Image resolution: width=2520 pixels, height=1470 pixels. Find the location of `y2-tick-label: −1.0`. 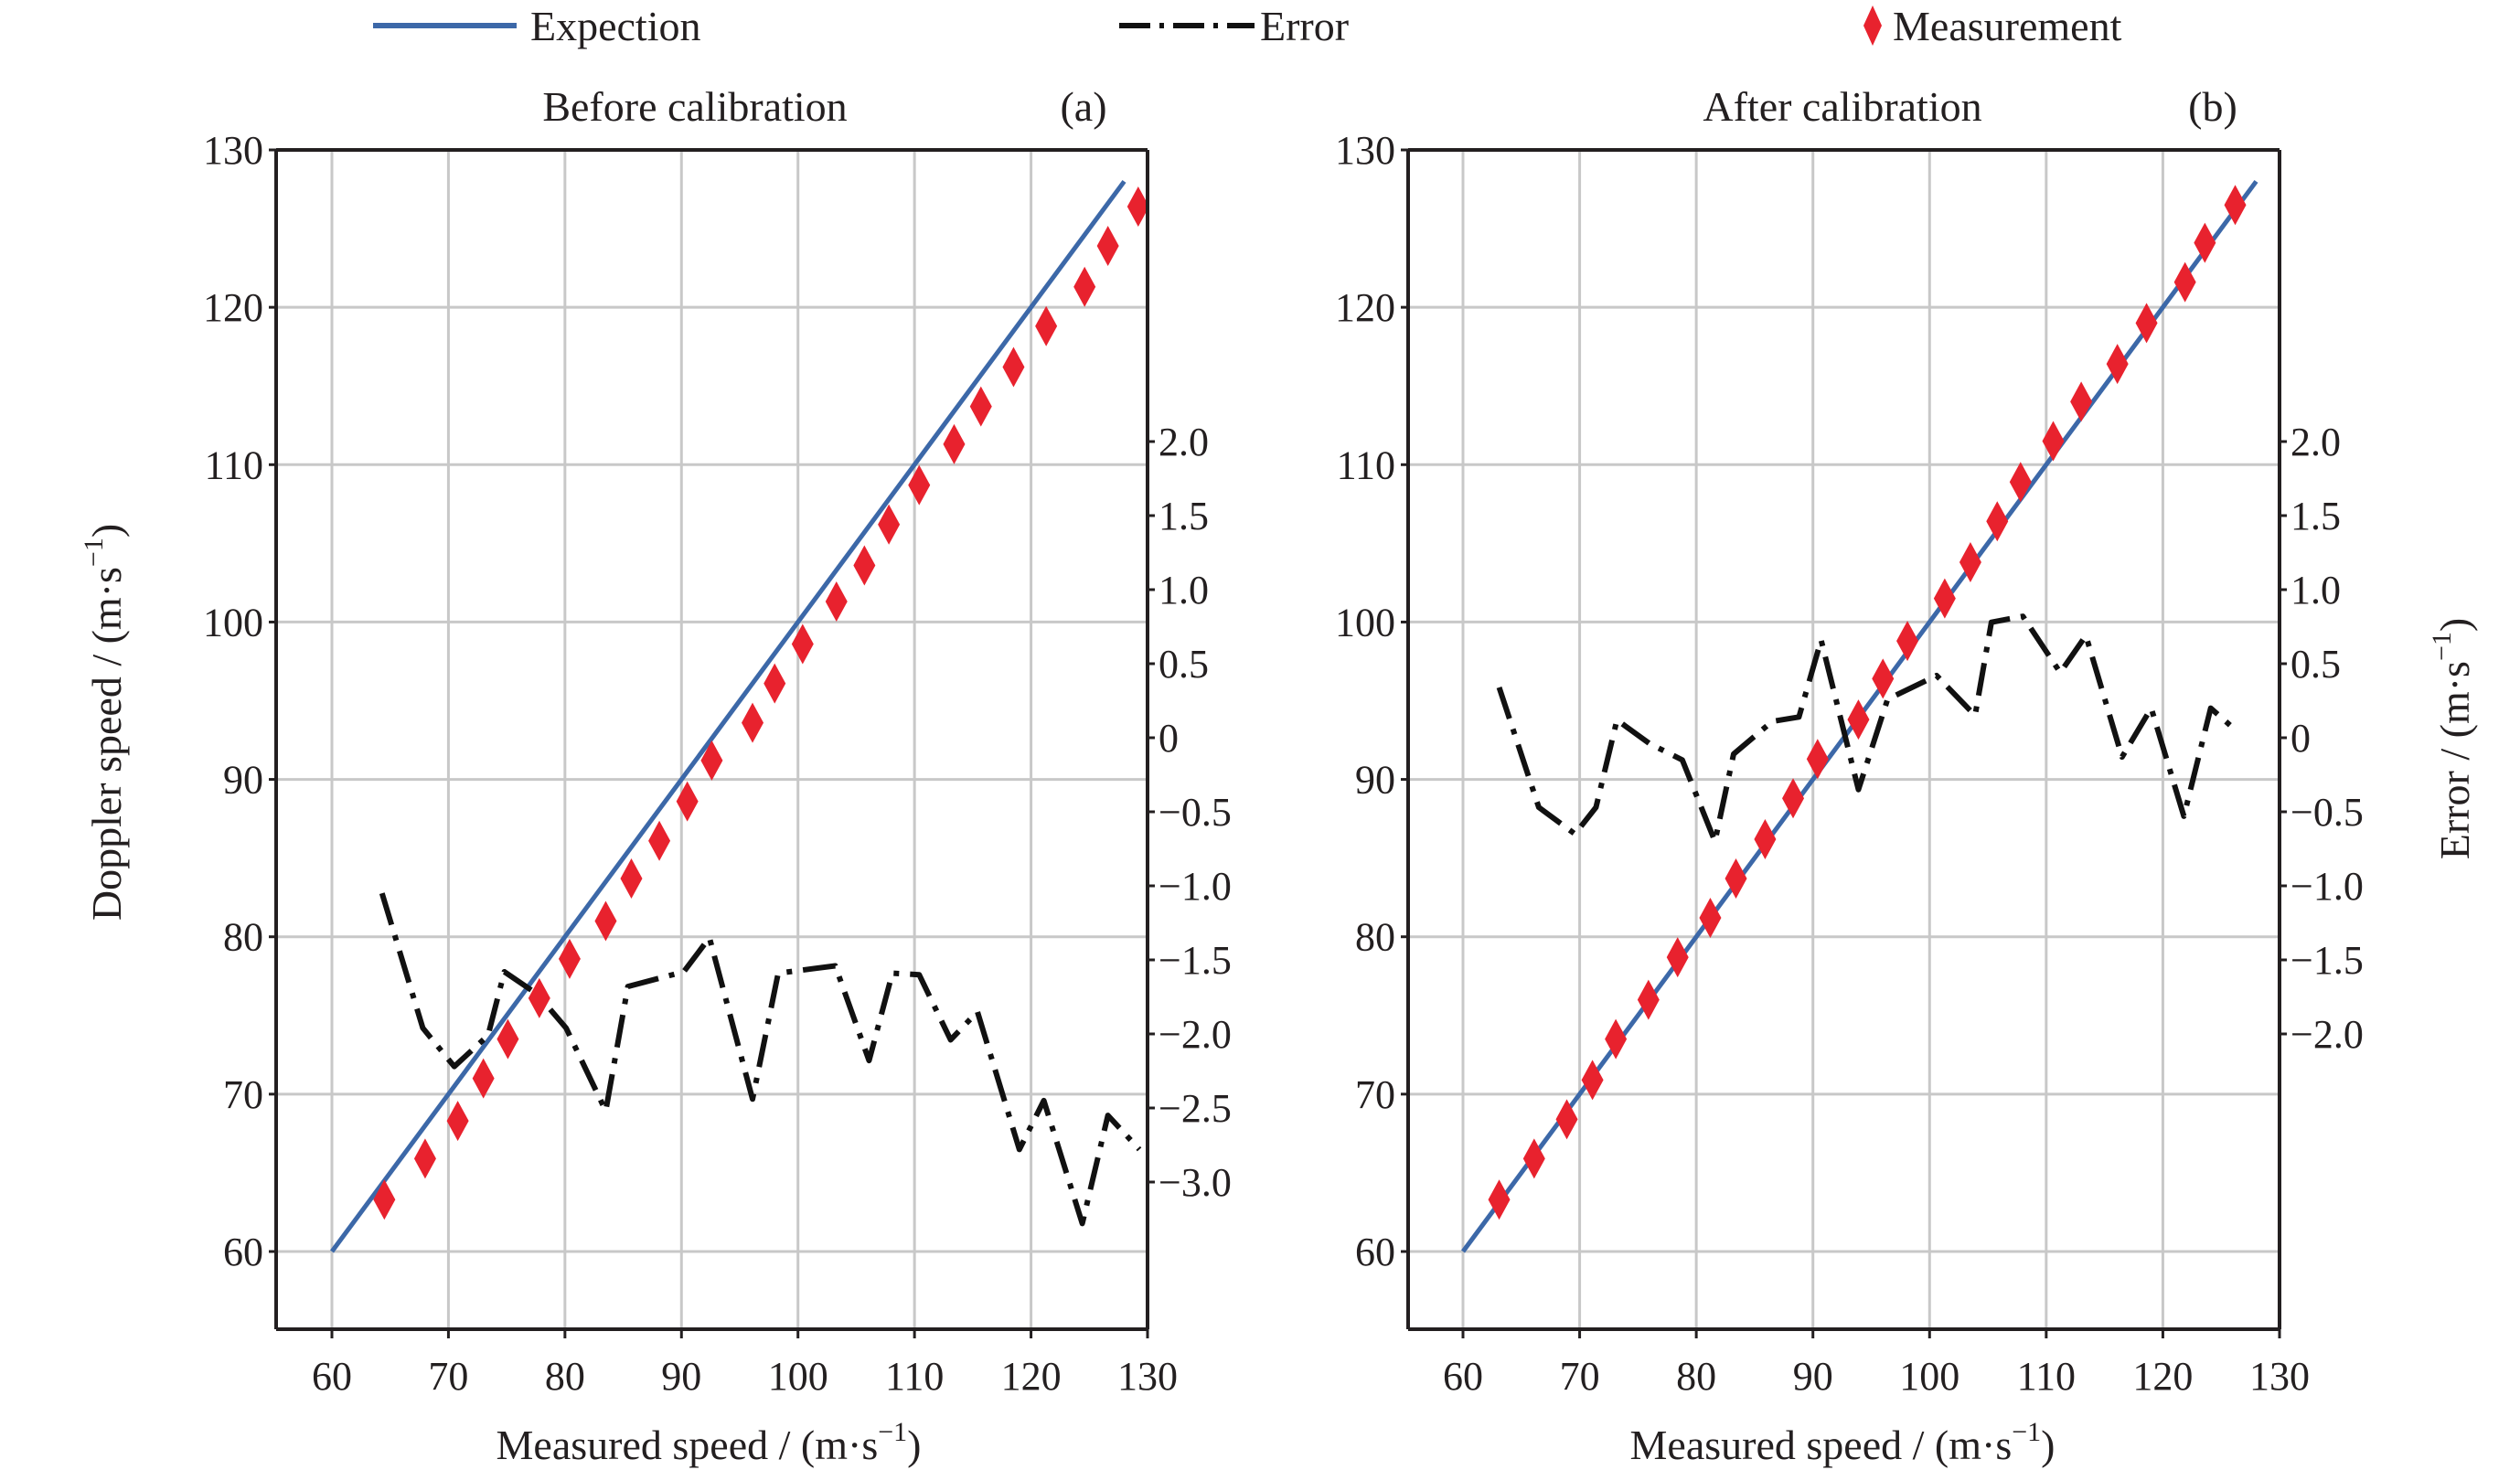

y2-tick-label: −1.0 is located at coordinates (2327, 886).